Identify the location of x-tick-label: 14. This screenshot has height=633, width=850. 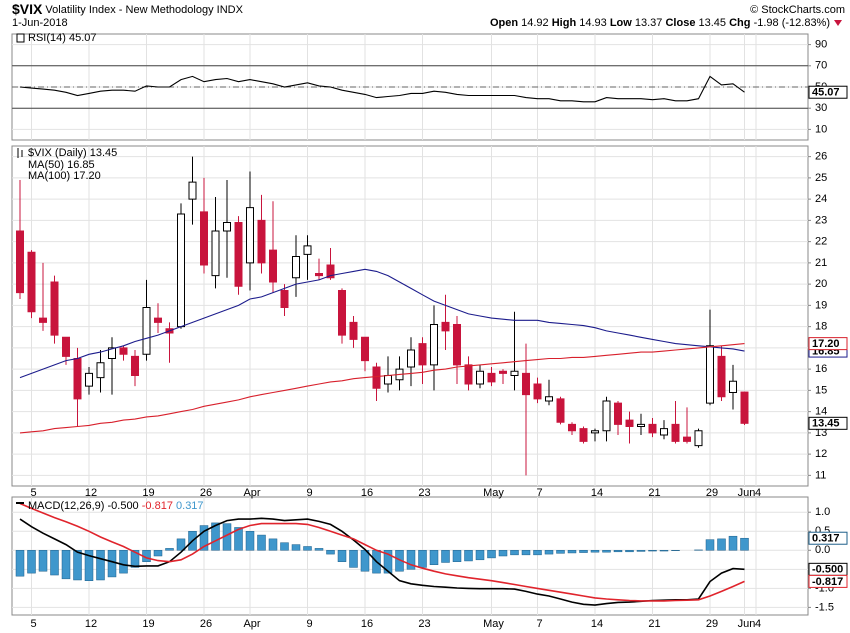
(597, 624).